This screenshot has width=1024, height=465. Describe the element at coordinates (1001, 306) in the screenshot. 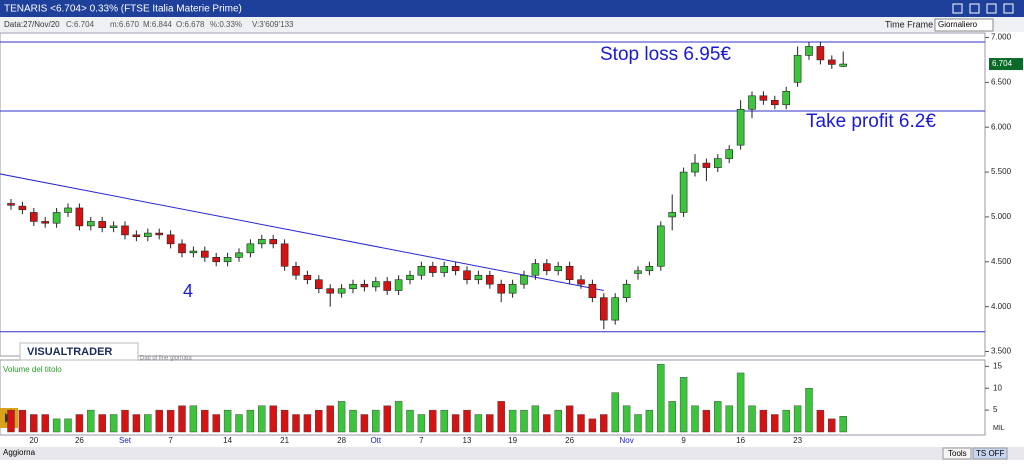

I see `y-tick-label: 4.000` at that location.